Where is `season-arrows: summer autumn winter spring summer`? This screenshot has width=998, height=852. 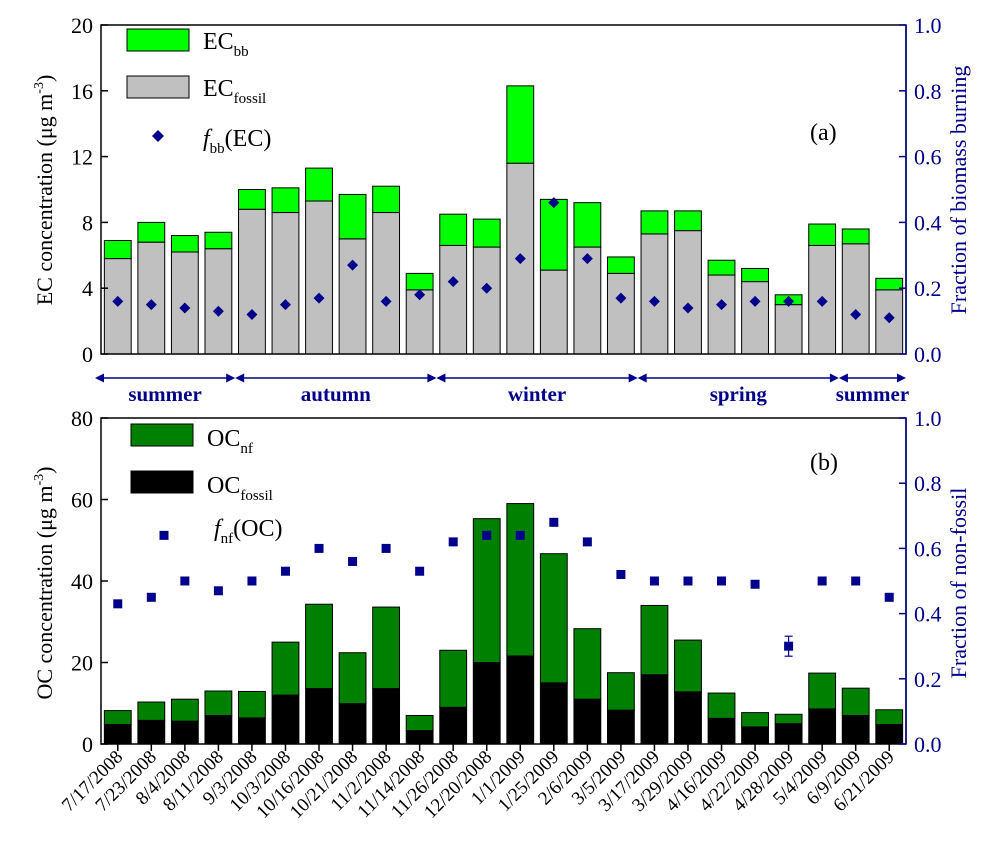
season-arrows: summer autumn winter spring summer is located at coordinates (502, 389).